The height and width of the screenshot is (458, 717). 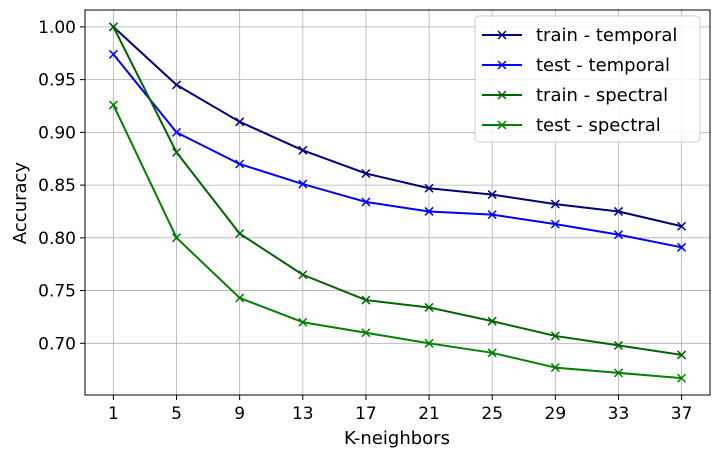 I want to click on x-tick-label: 17, so click(x=366, y=414).